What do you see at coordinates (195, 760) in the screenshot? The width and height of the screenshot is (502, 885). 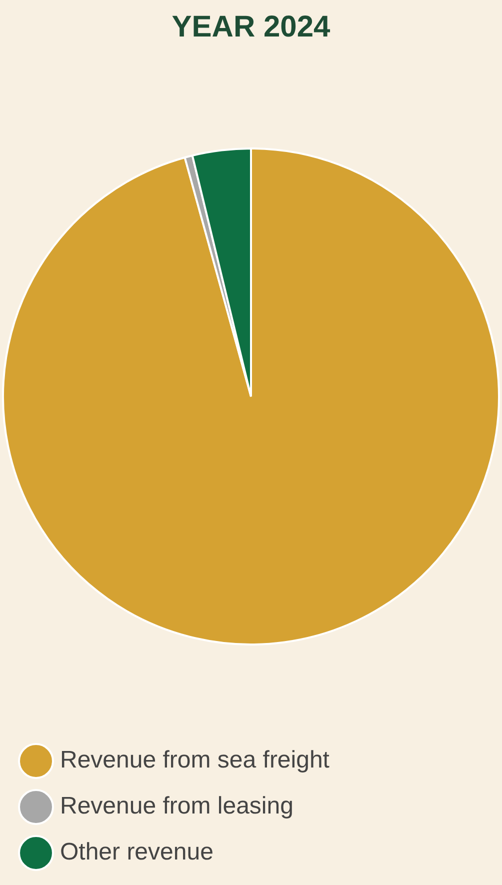 I see `legend-label: Revenue from sea freight` at bounding box center [195, 760].